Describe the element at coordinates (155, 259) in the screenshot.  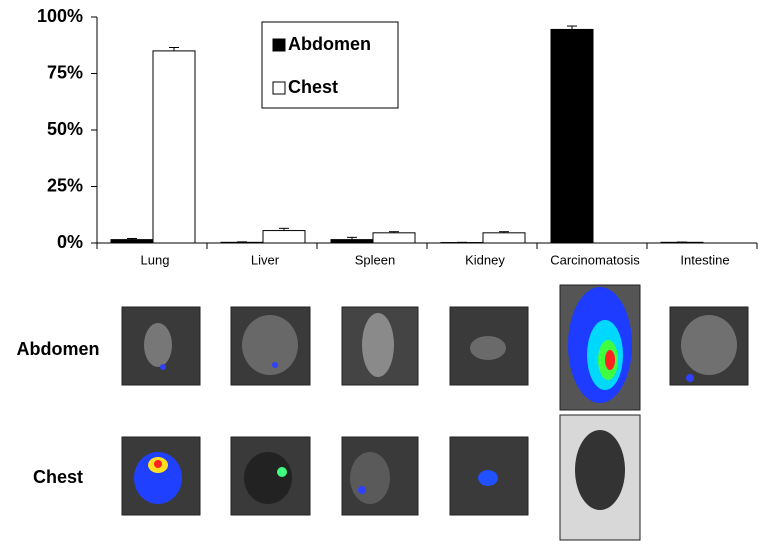
I see `x-tick-label: Lung` at that location.